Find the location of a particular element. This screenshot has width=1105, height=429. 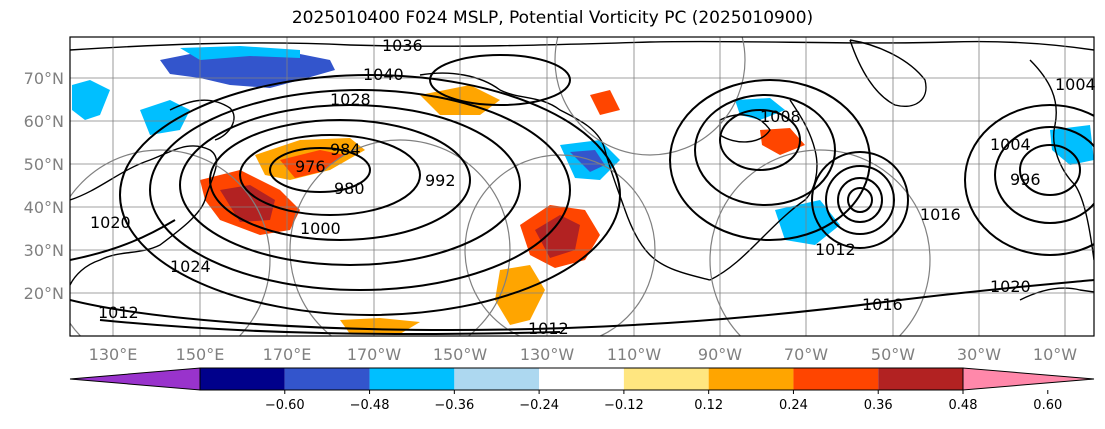

lon-label: 90°W is located at coordinates (720, 354).